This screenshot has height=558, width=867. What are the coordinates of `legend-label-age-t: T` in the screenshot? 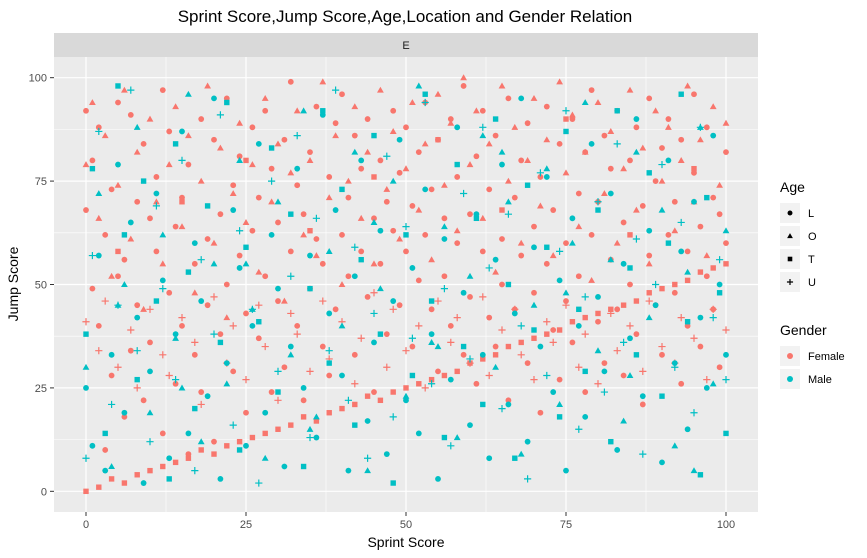 It's located at (811, 260).